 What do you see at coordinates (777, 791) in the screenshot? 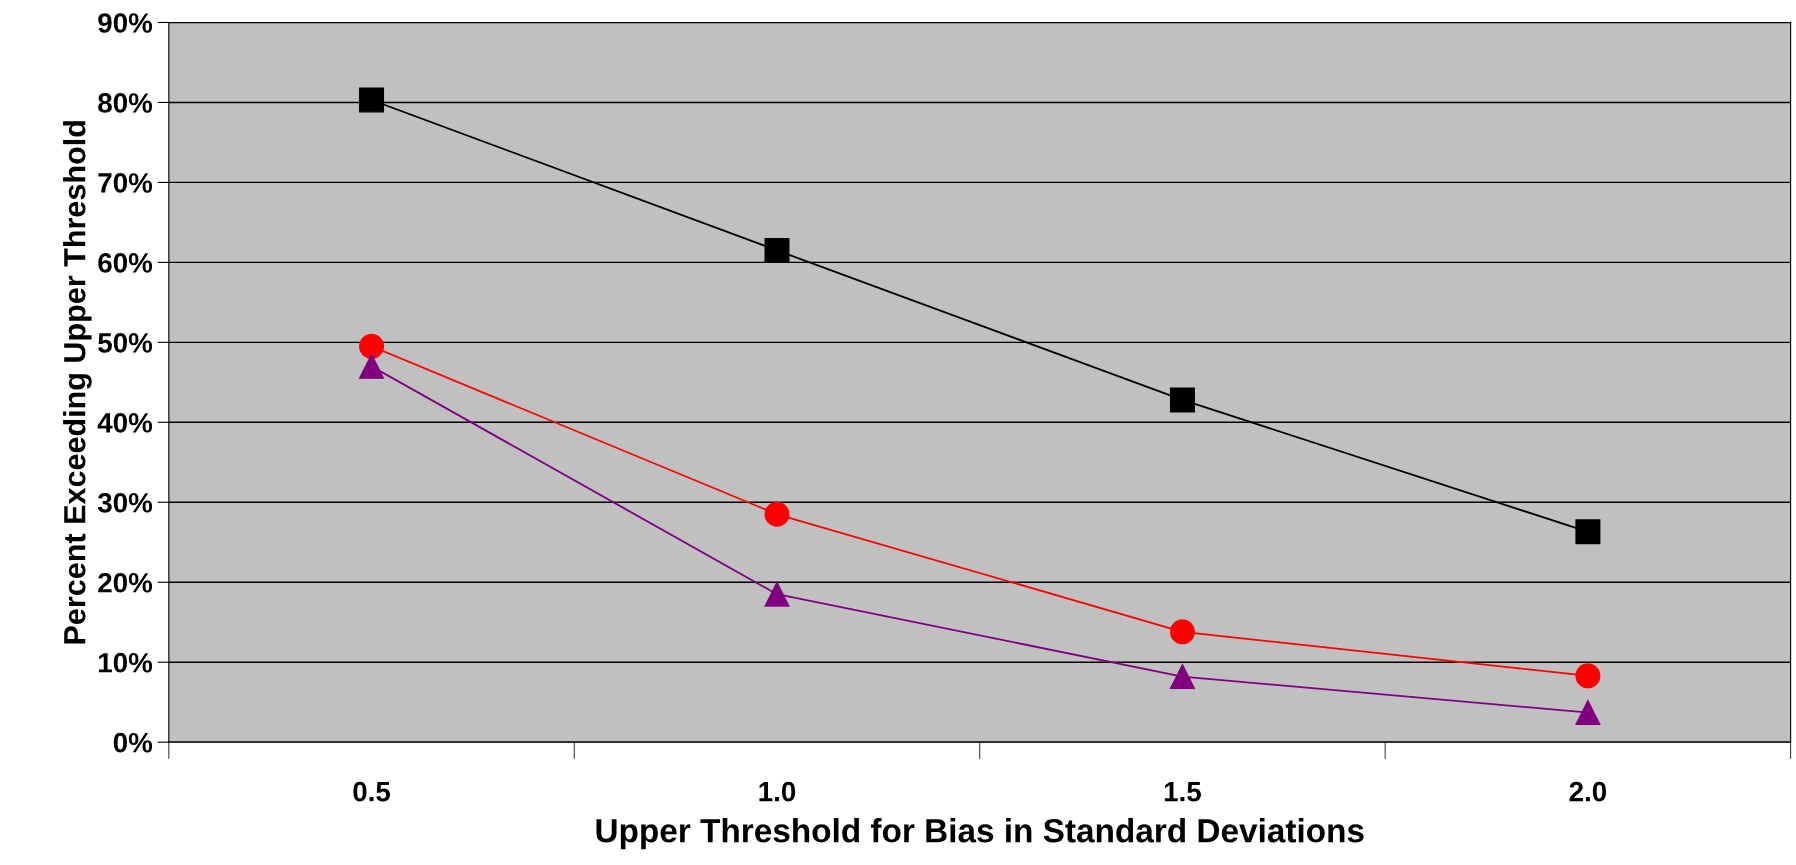
I see `x-tick-label: 1.0` at bounding box center [777, 791].